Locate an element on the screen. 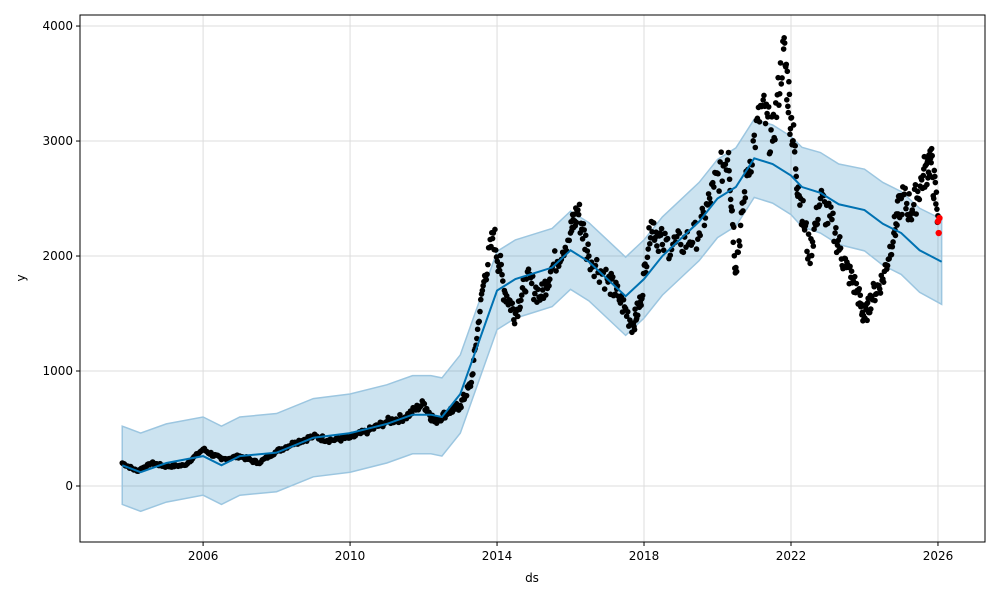  x-axis: 2006 2010 2014 2018 2022 2026 is located at coordinates (570, 552).